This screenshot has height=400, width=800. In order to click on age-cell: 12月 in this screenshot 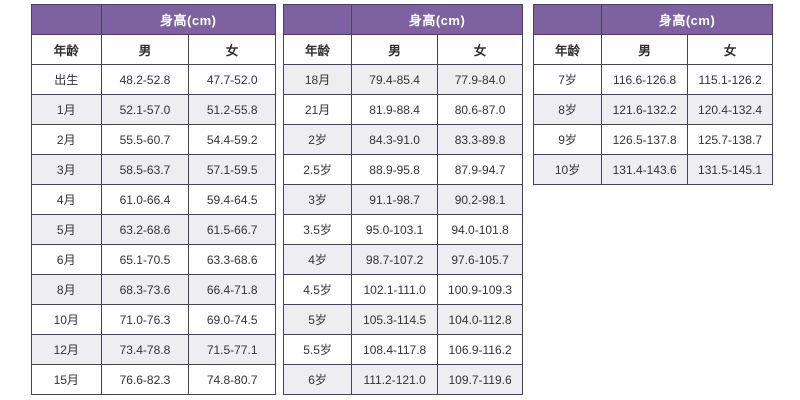, I will do `click(66, 349)`.